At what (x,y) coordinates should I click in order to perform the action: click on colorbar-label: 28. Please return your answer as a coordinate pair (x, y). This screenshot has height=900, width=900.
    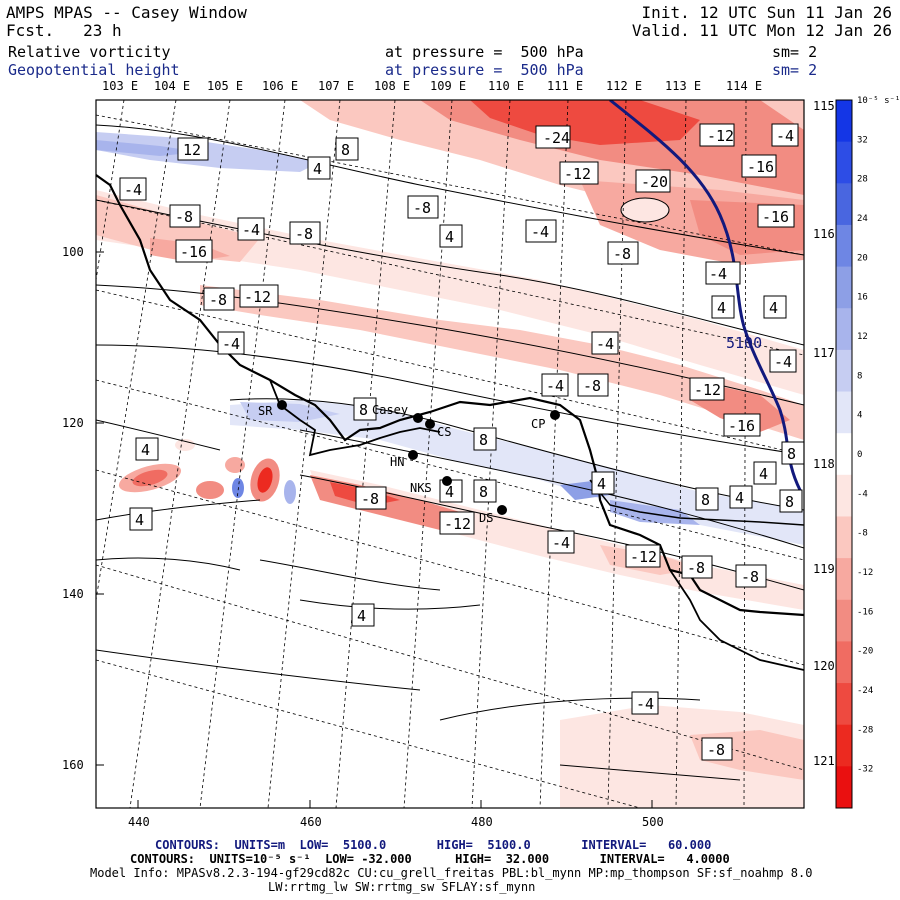
    Looking at the image, I should click on (862, 180).